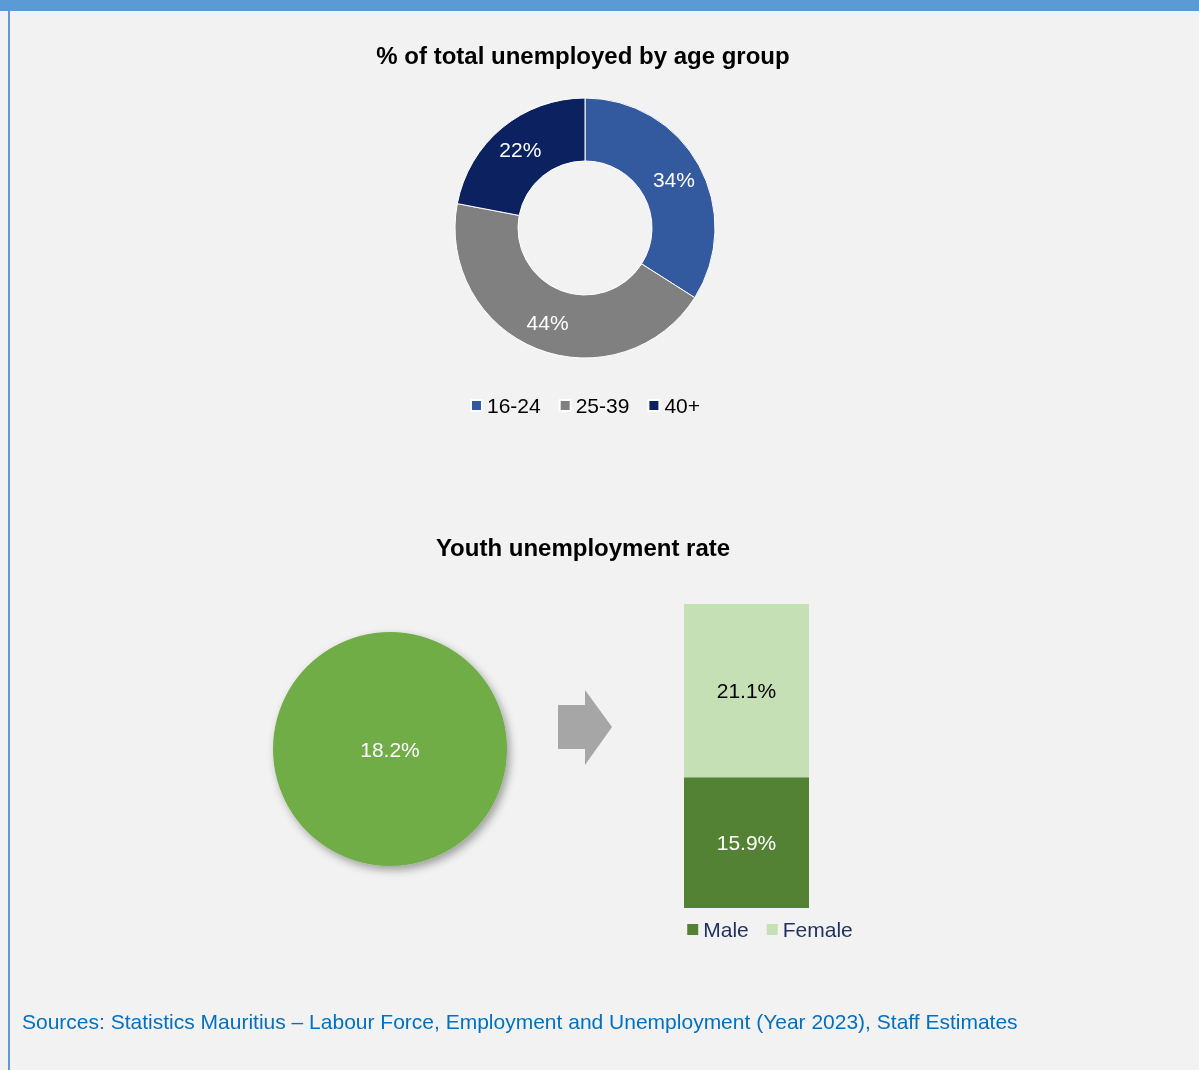 This screenshot has width=1199, height=1070. What do you see at coordinates (682, 405) in the screenshot?
I see `legend-label: 40+` at bounding box center [682, 405].